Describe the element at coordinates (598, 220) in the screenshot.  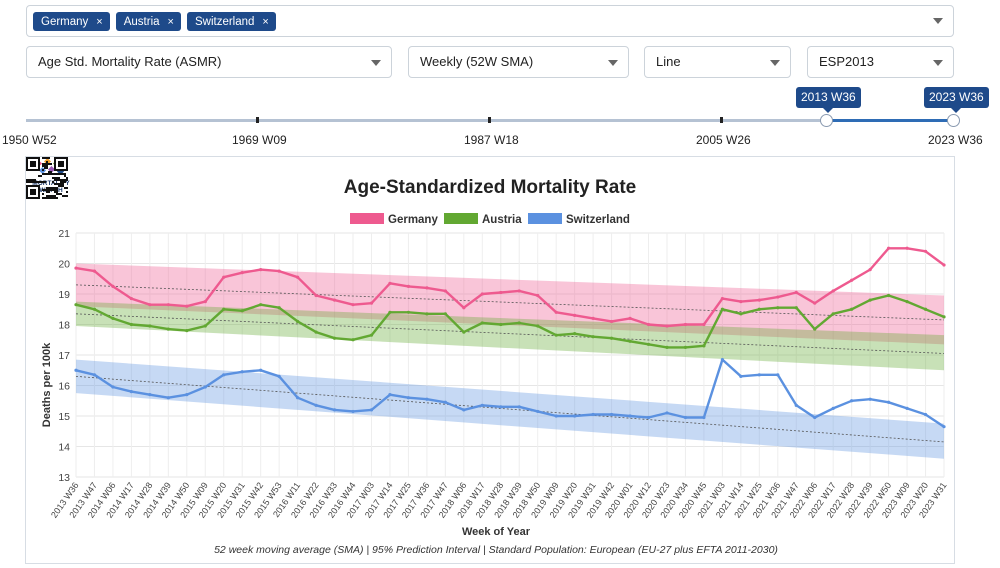
I see `legend-label-switzerland: Switzerland` at that location.